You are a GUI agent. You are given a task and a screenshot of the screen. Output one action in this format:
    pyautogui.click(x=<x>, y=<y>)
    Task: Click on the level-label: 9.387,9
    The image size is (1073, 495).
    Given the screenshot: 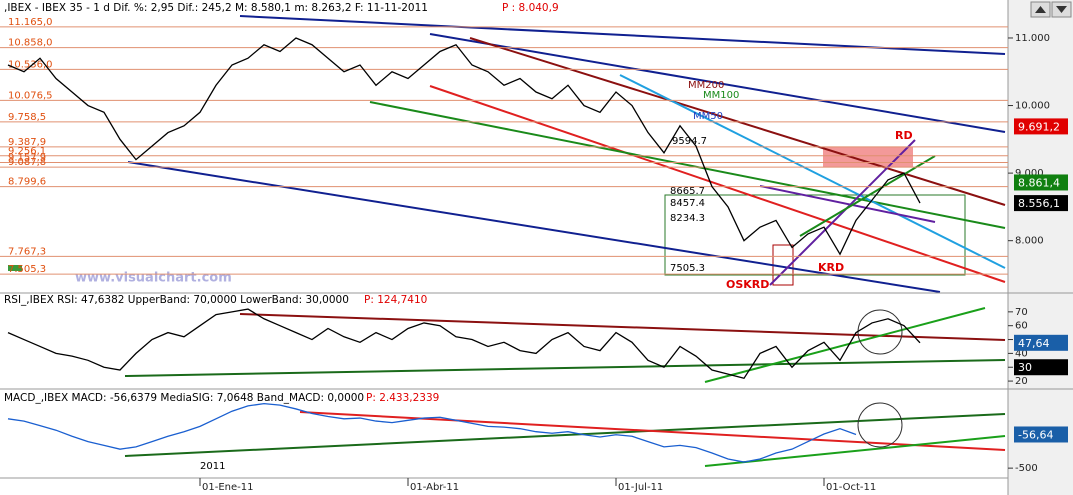 What is the action you would take?
    pyautogui.click(x=27, y=142)
    